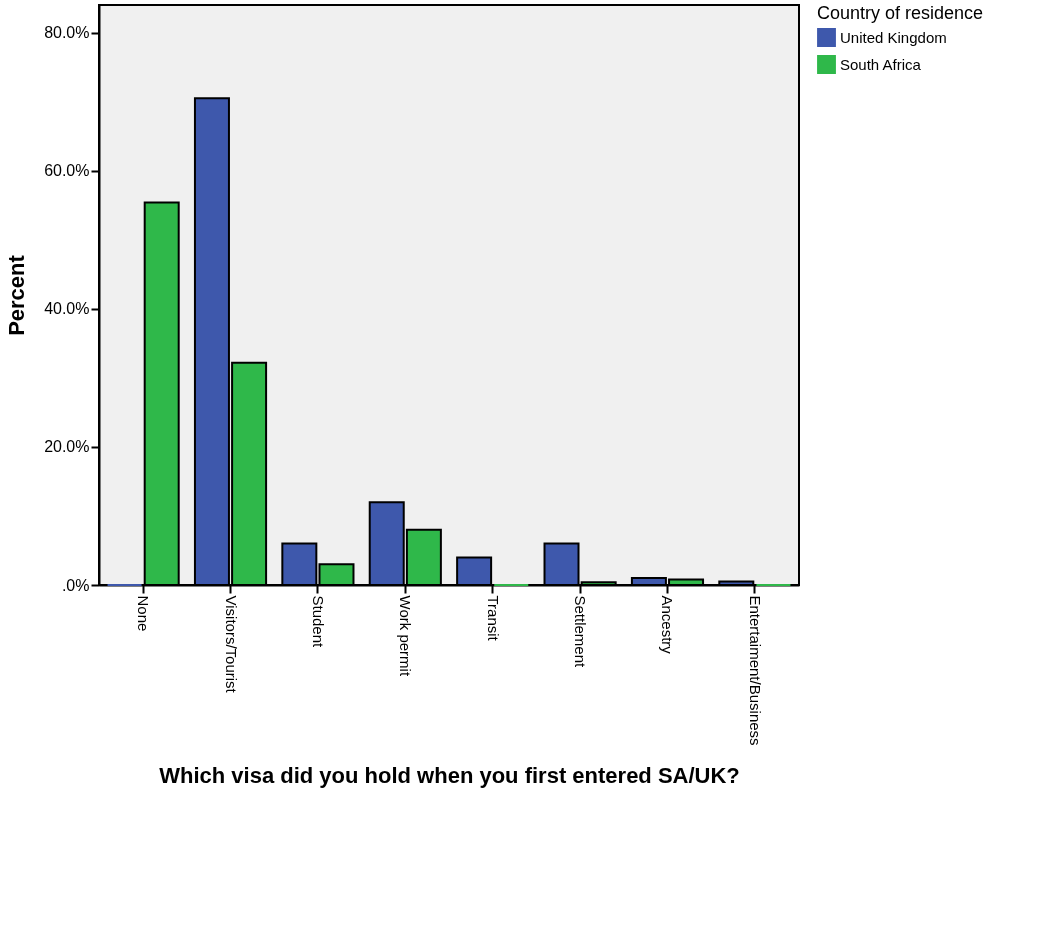 This screenshot has width=1057, height=937. What do you see at coordinates (67, 171) in the screenshot?
I see `y-tick-label: 60.0%` at bounding box center [67, 171].